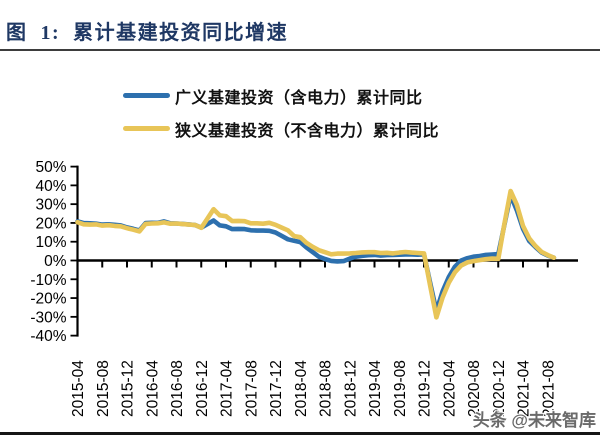 This screenshot has width=600, height=439. I want to click on y-tick-label: 50%, so click(50, 167).